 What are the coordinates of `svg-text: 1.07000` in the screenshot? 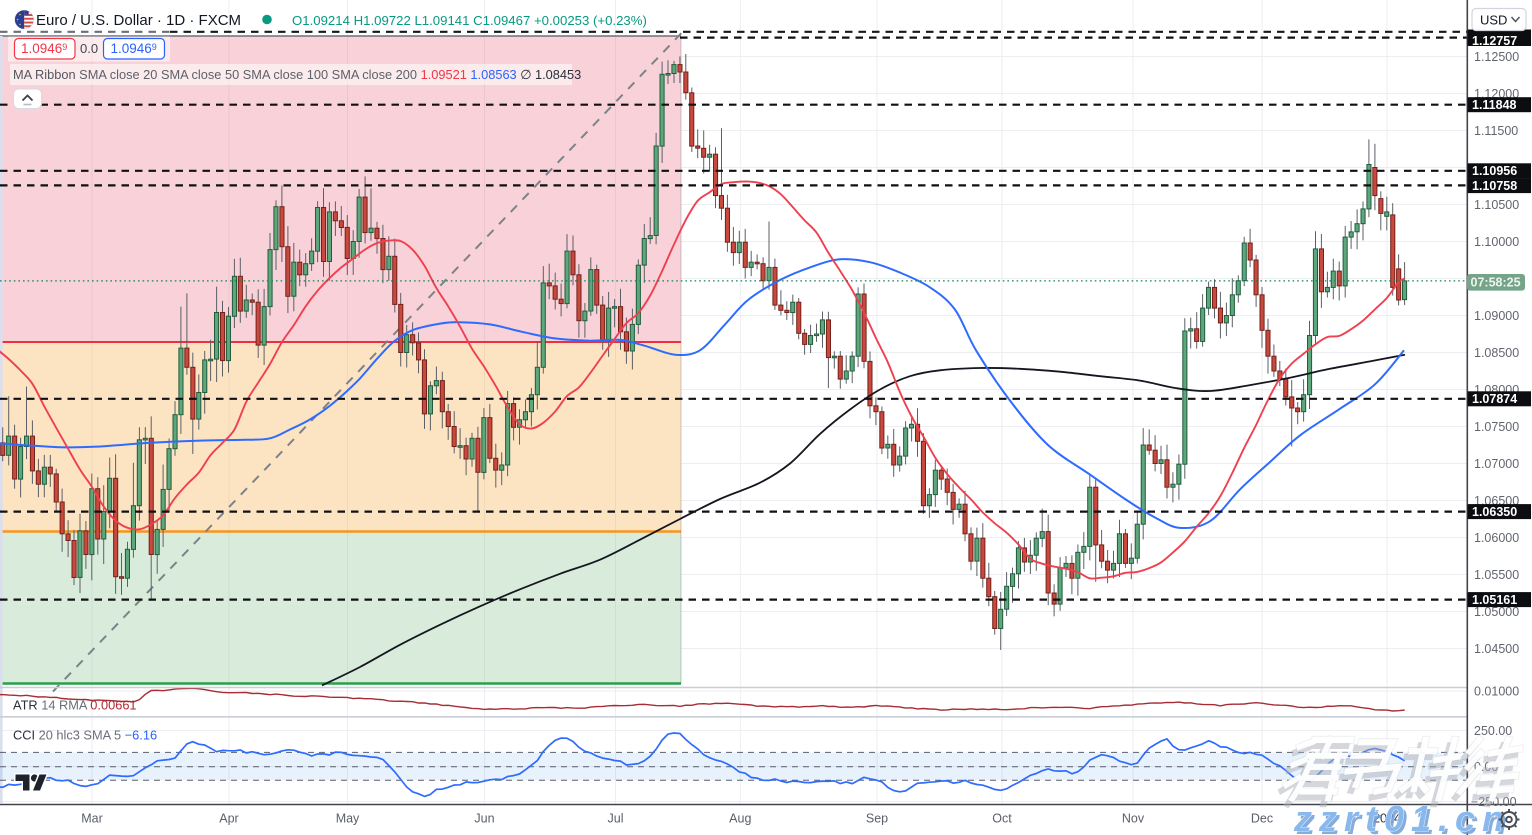 It's located at (1496, 464).